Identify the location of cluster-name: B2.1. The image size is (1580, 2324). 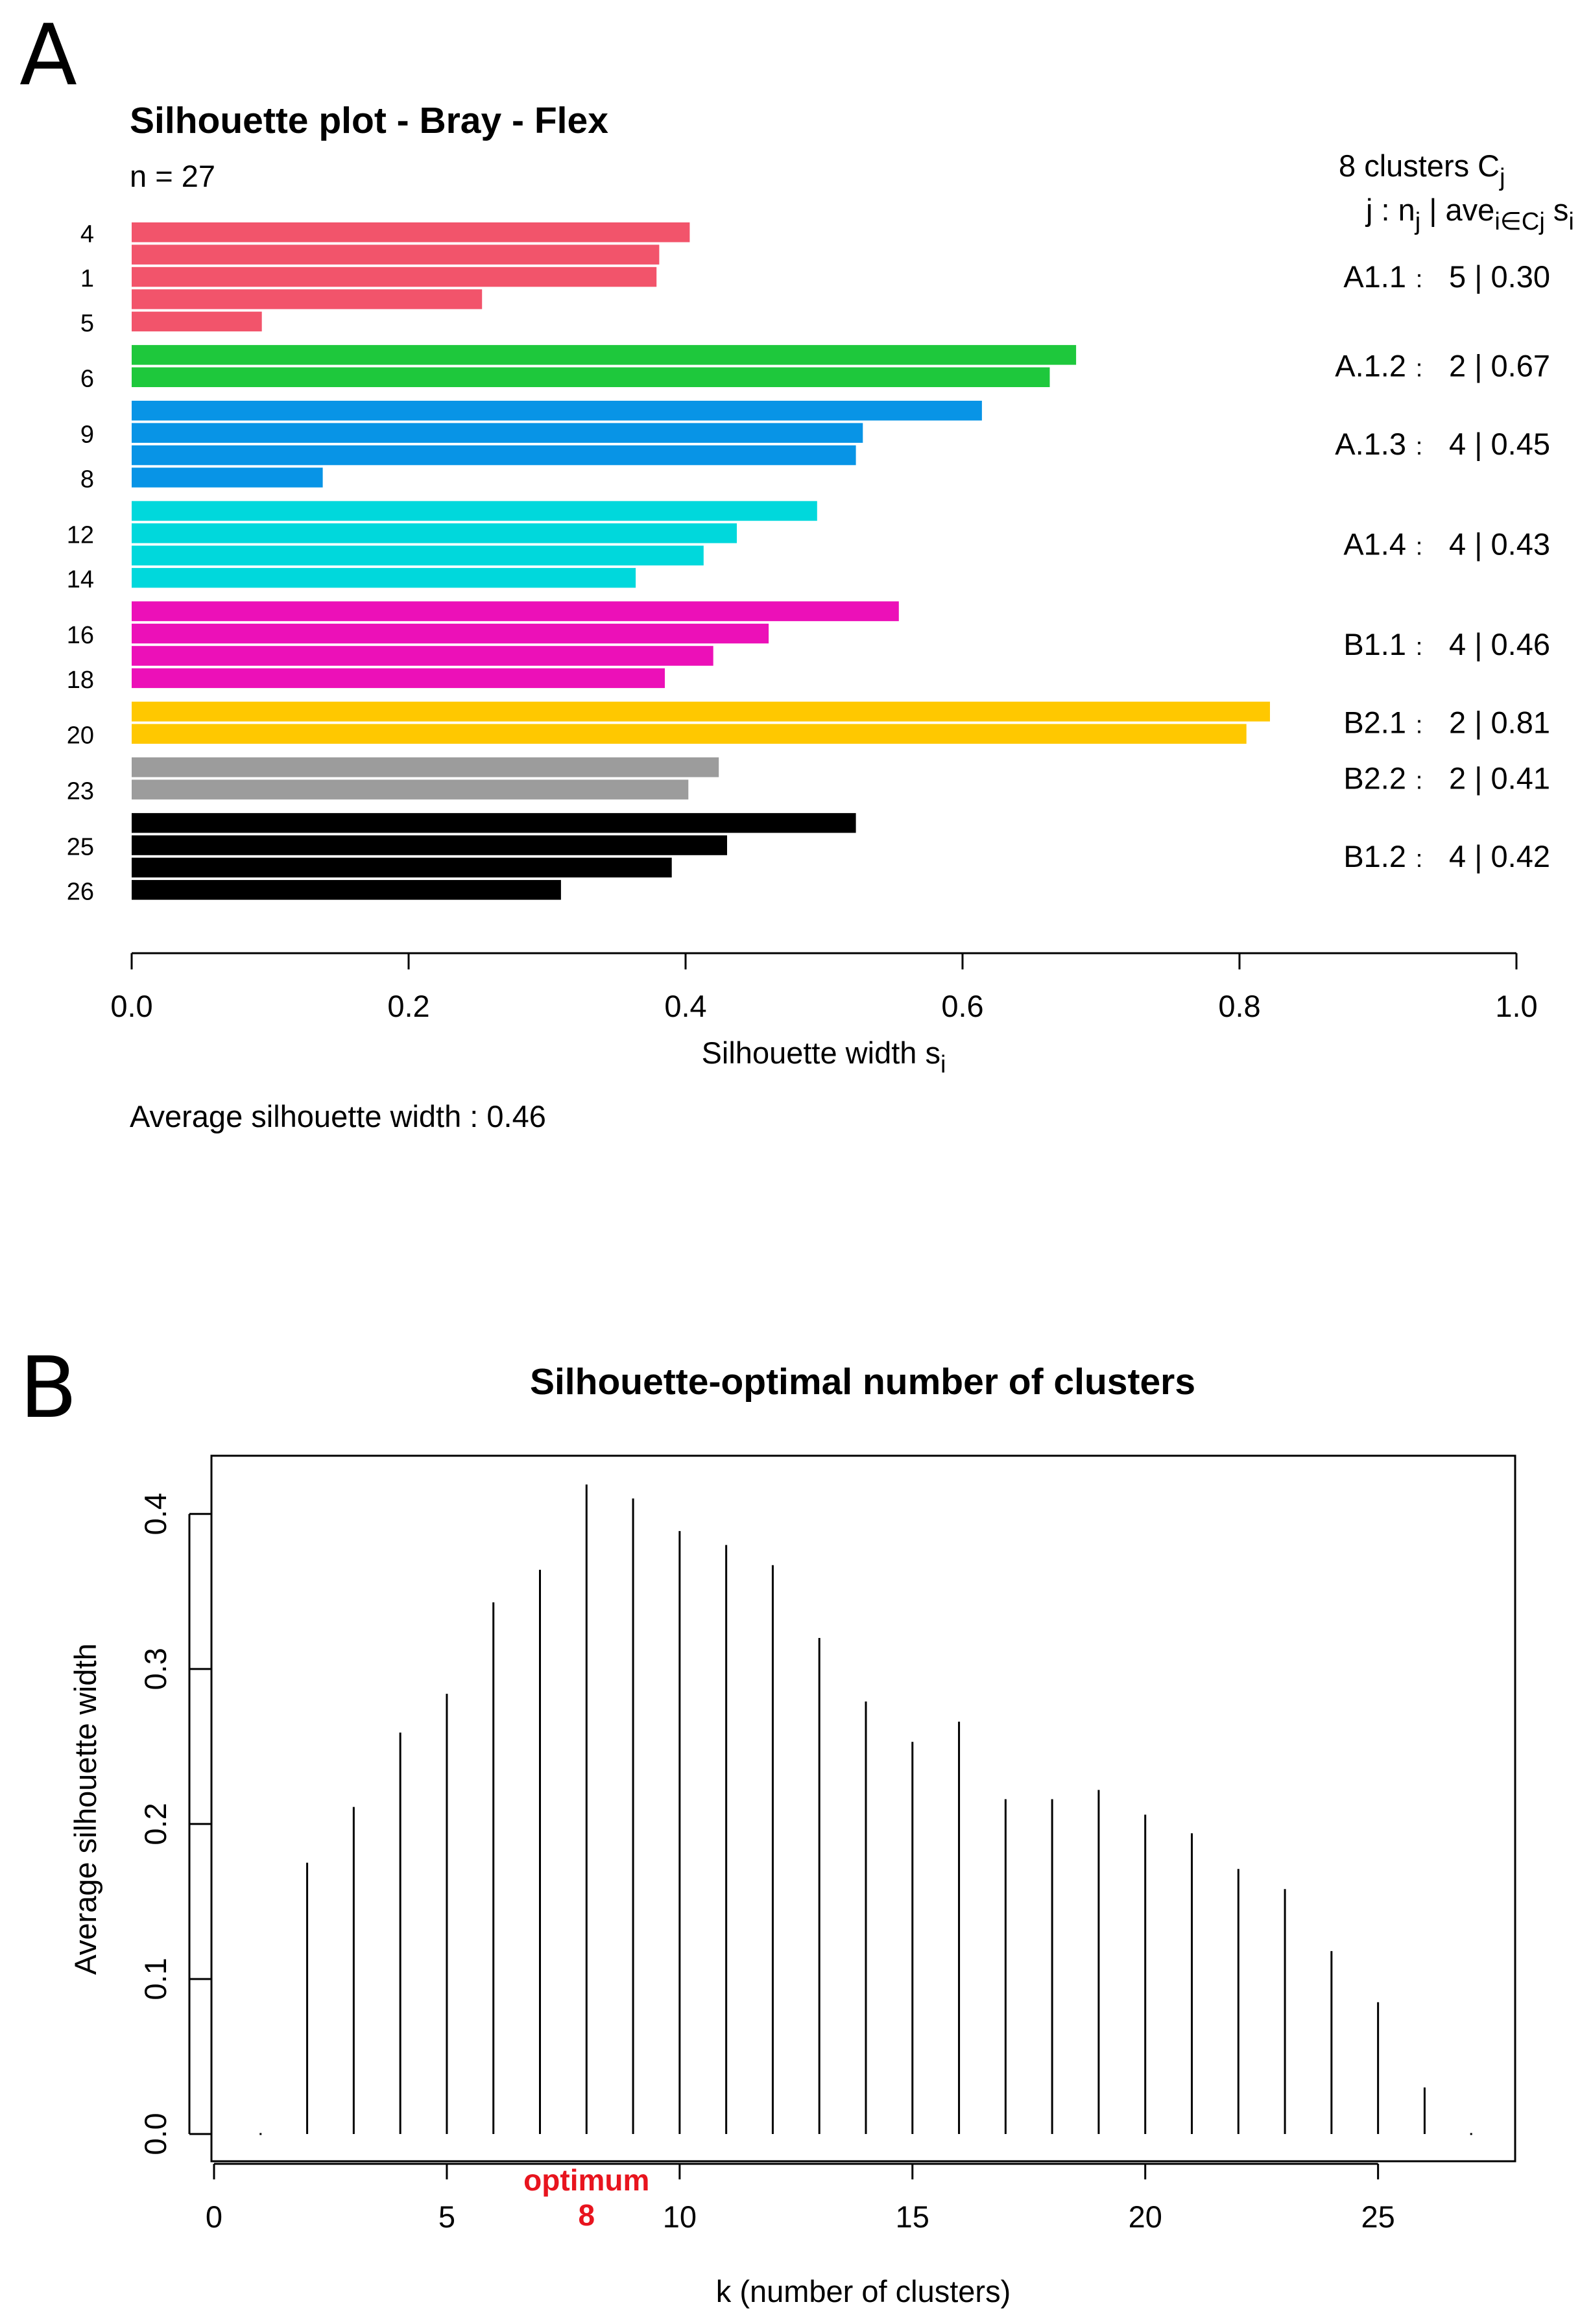
(1374, 723).